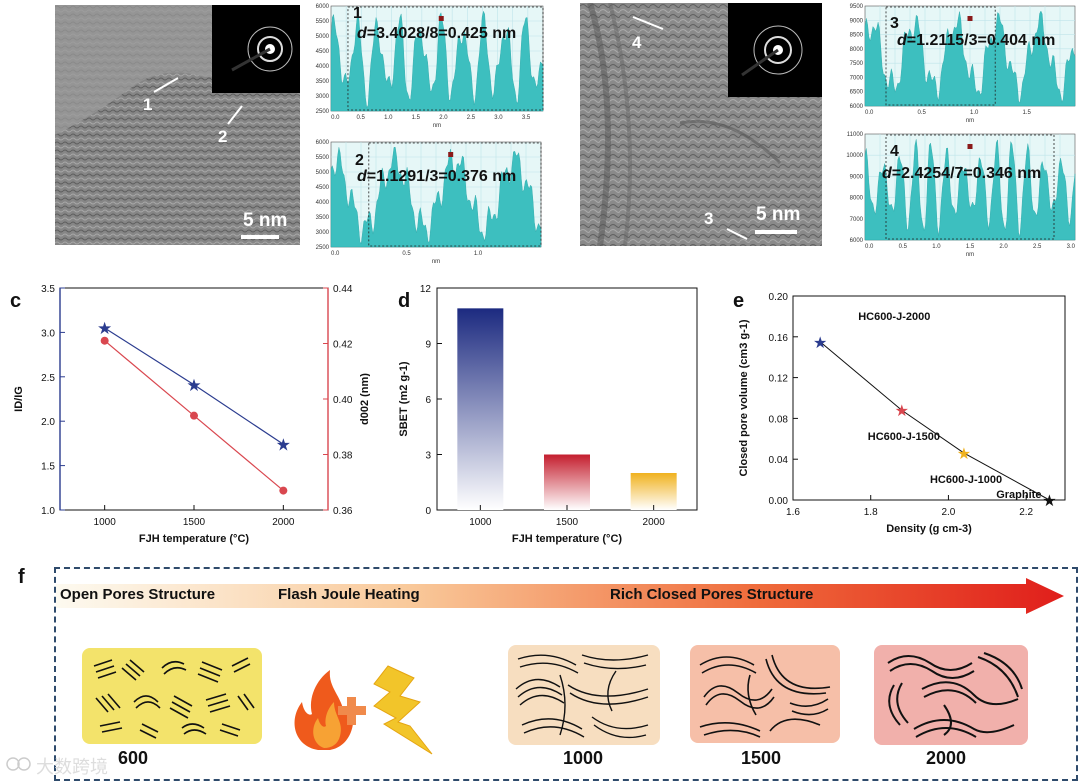  I want to click on chart-c-left-tick-label: 2.5, so click(48, 378).